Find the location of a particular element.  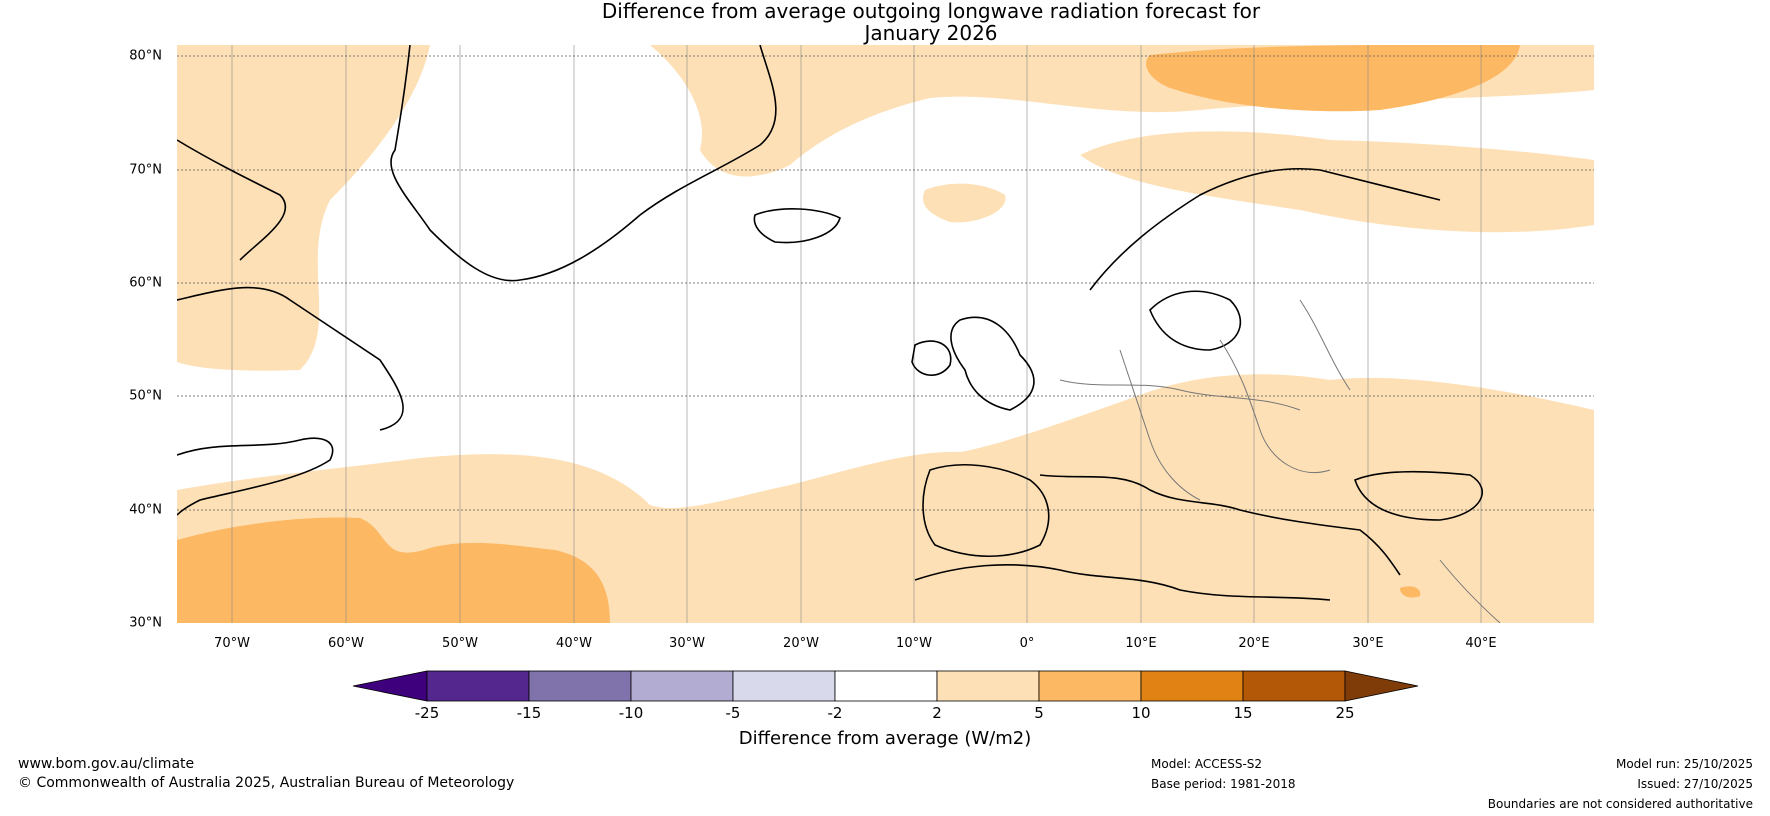

lon-label: 20°W is located at coordinates (801, 643).